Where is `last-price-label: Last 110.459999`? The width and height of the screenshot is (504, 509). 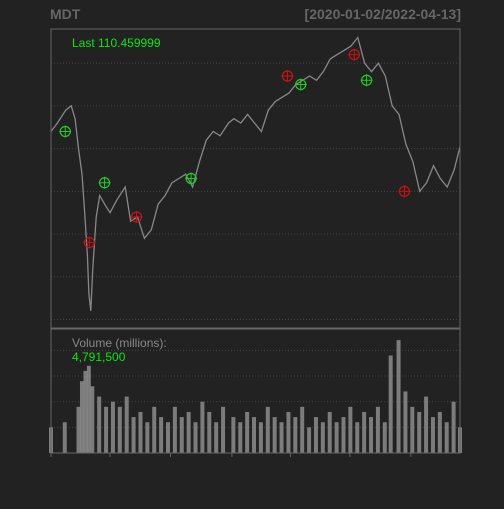 last-price-label: Last 110.459999 is located at coordinates (116, 43).